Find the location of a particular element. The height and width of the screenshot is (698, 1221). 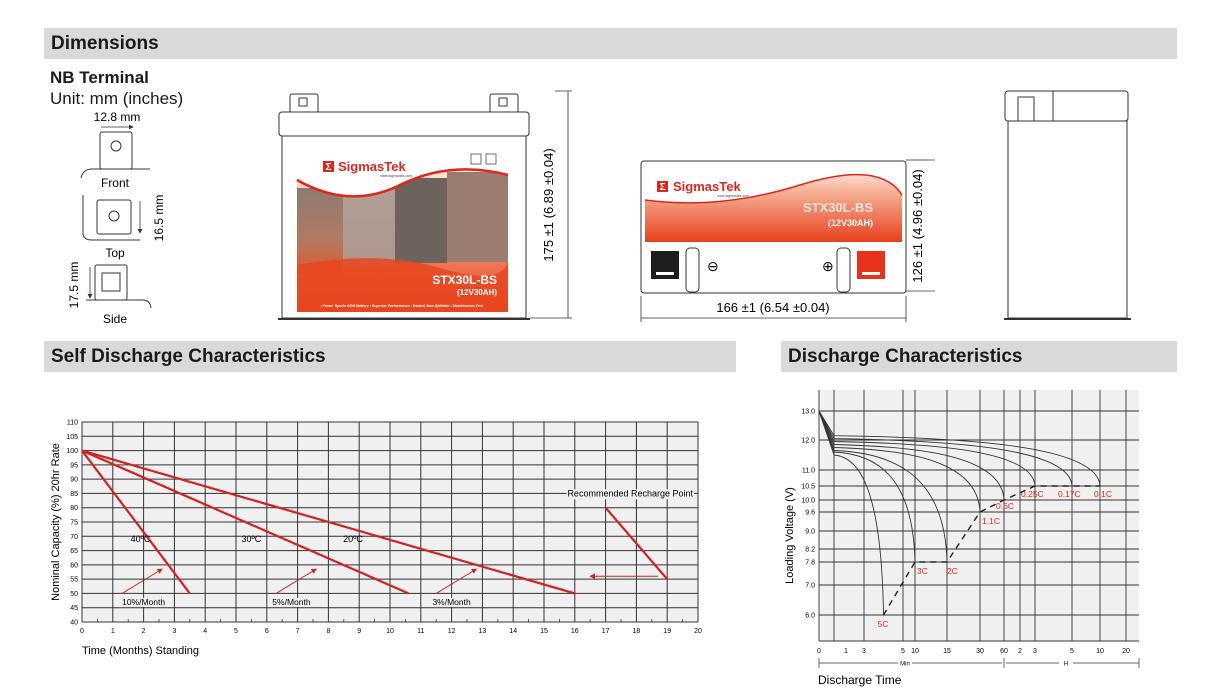

c-rate-label: 2C is located at coordinates (952, 571).